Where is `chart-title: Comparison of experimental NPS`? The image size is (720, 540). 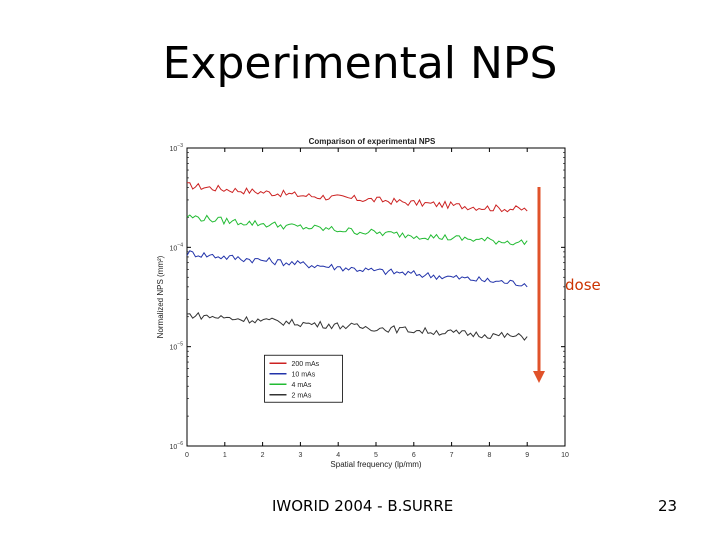
chart-title: Comparison of experimental NPS is located at coordinates (372, 141).